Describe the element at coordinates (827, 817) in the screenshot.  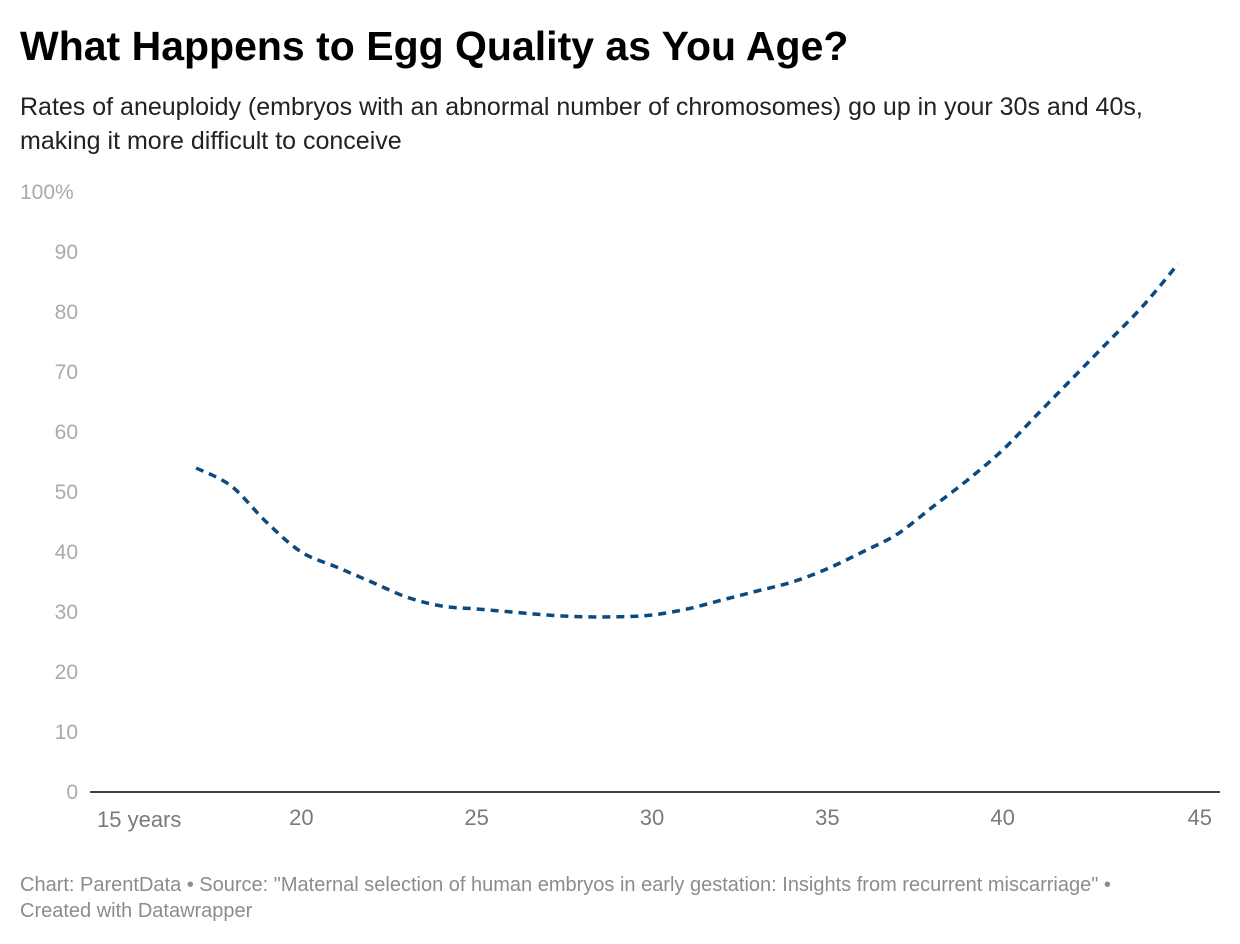
I see `x-tick-label: 35` at that location.